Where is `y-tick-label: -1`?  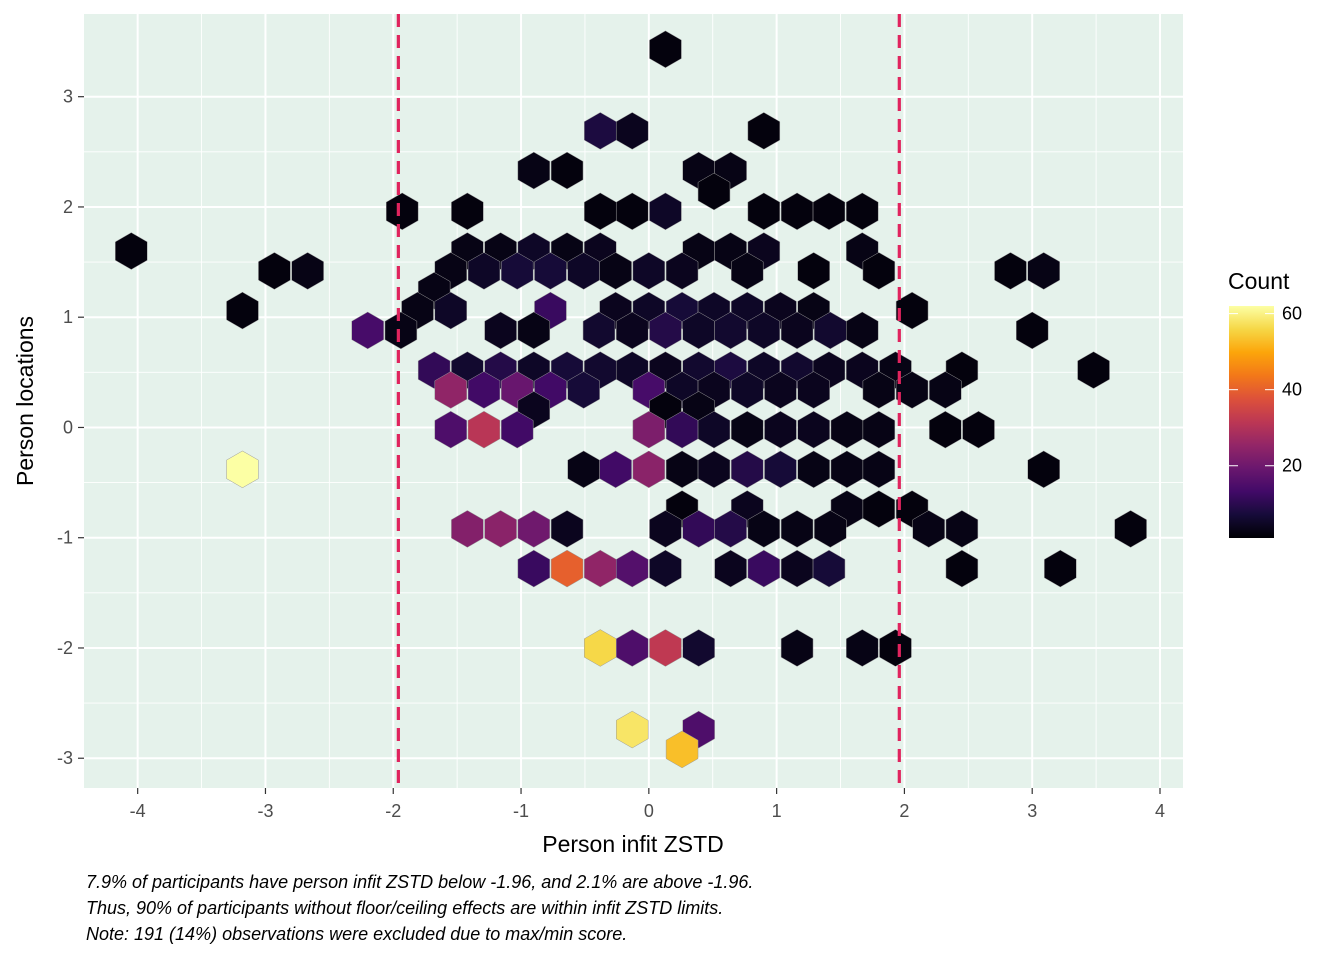 y-tick-label: -1 is located at coordinates (65, 538).